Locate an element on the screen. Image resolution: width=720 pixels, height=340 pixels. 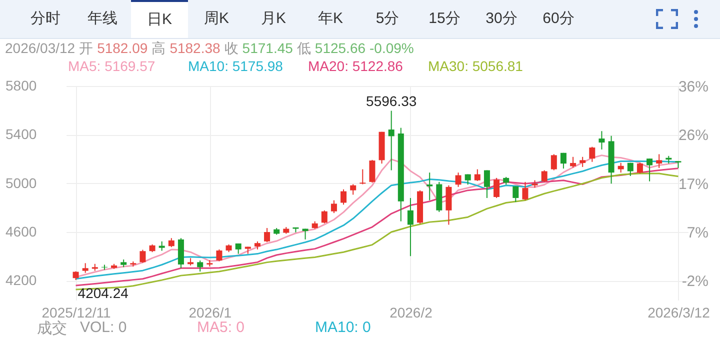
x-tick-label: 2026/1 is located at coordinates (210, 312).